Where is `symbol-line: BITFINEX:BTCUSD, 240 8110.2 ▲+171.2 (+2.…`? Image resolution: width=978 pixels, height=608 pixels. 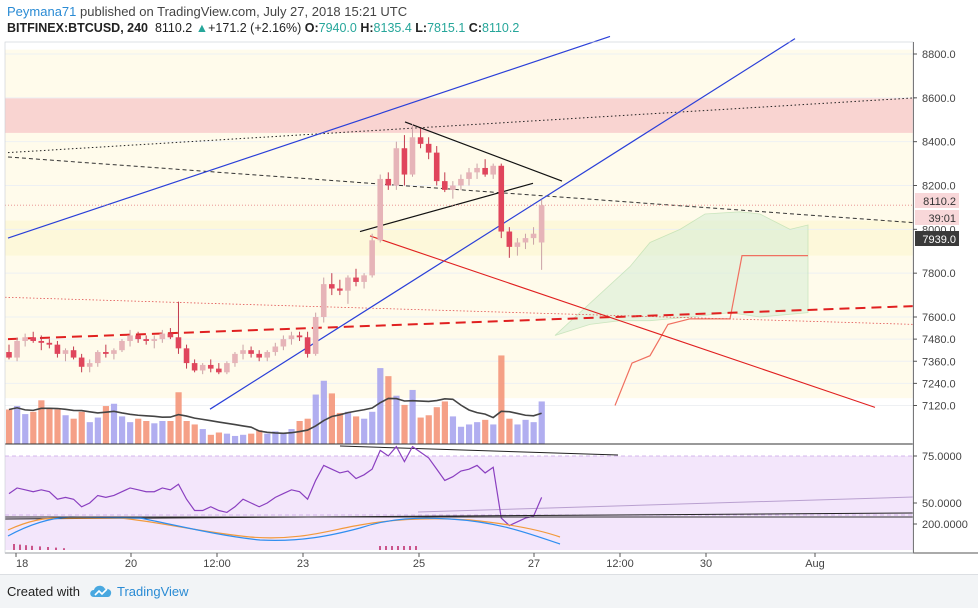 symbol-line: BITFINEX:BTCUSD, 240 8110.2 ▲+171.2 (+2.… is located at coordinates (263, 28).